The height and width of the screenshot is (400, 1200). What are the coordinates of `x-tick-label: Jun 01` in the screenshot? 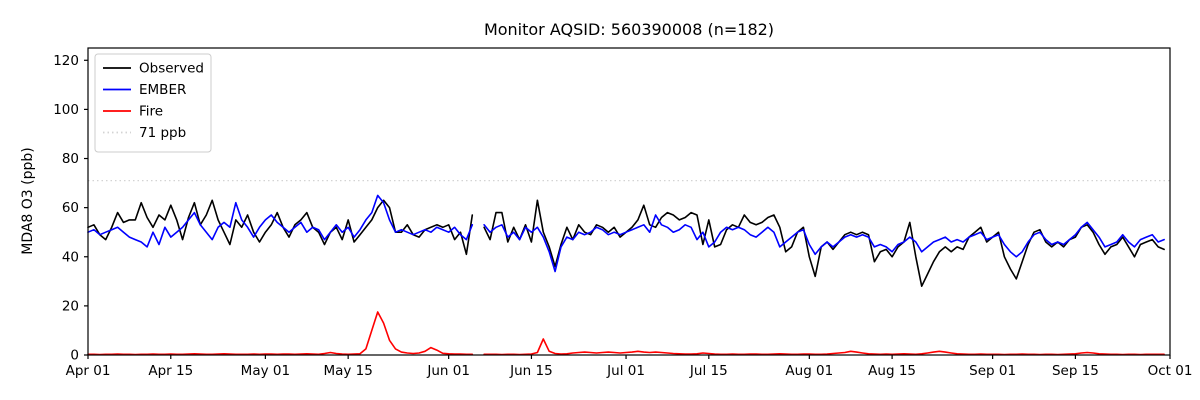 It's located at (448, 371).